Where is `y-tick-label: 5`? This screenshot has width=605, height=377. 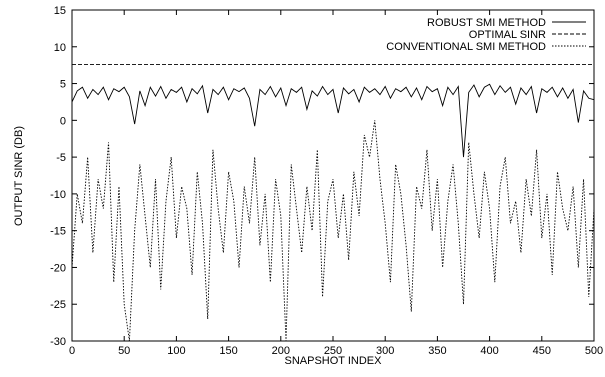 y-tick-label: 5 is located at coordinates (63, 85).